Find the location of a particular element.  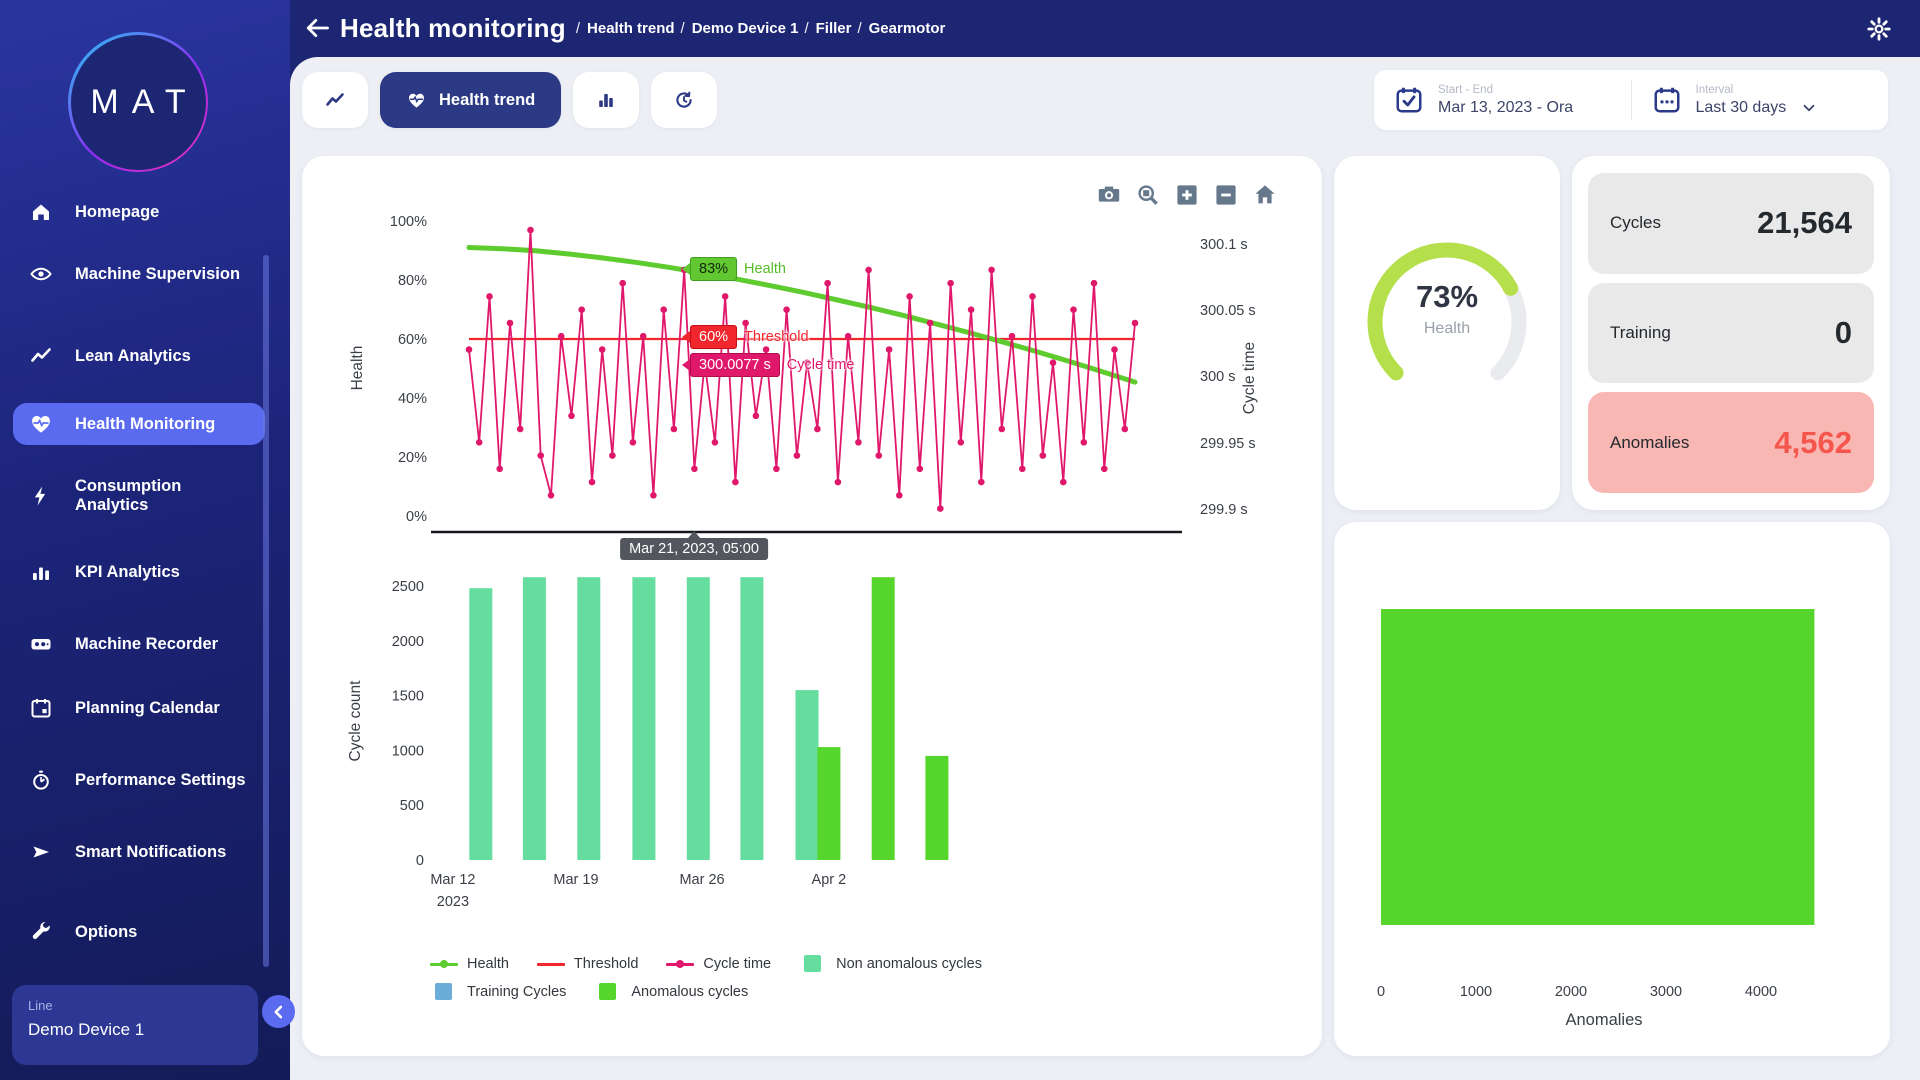

stat-value: 21,564 is located at coordinates (1804, 223).